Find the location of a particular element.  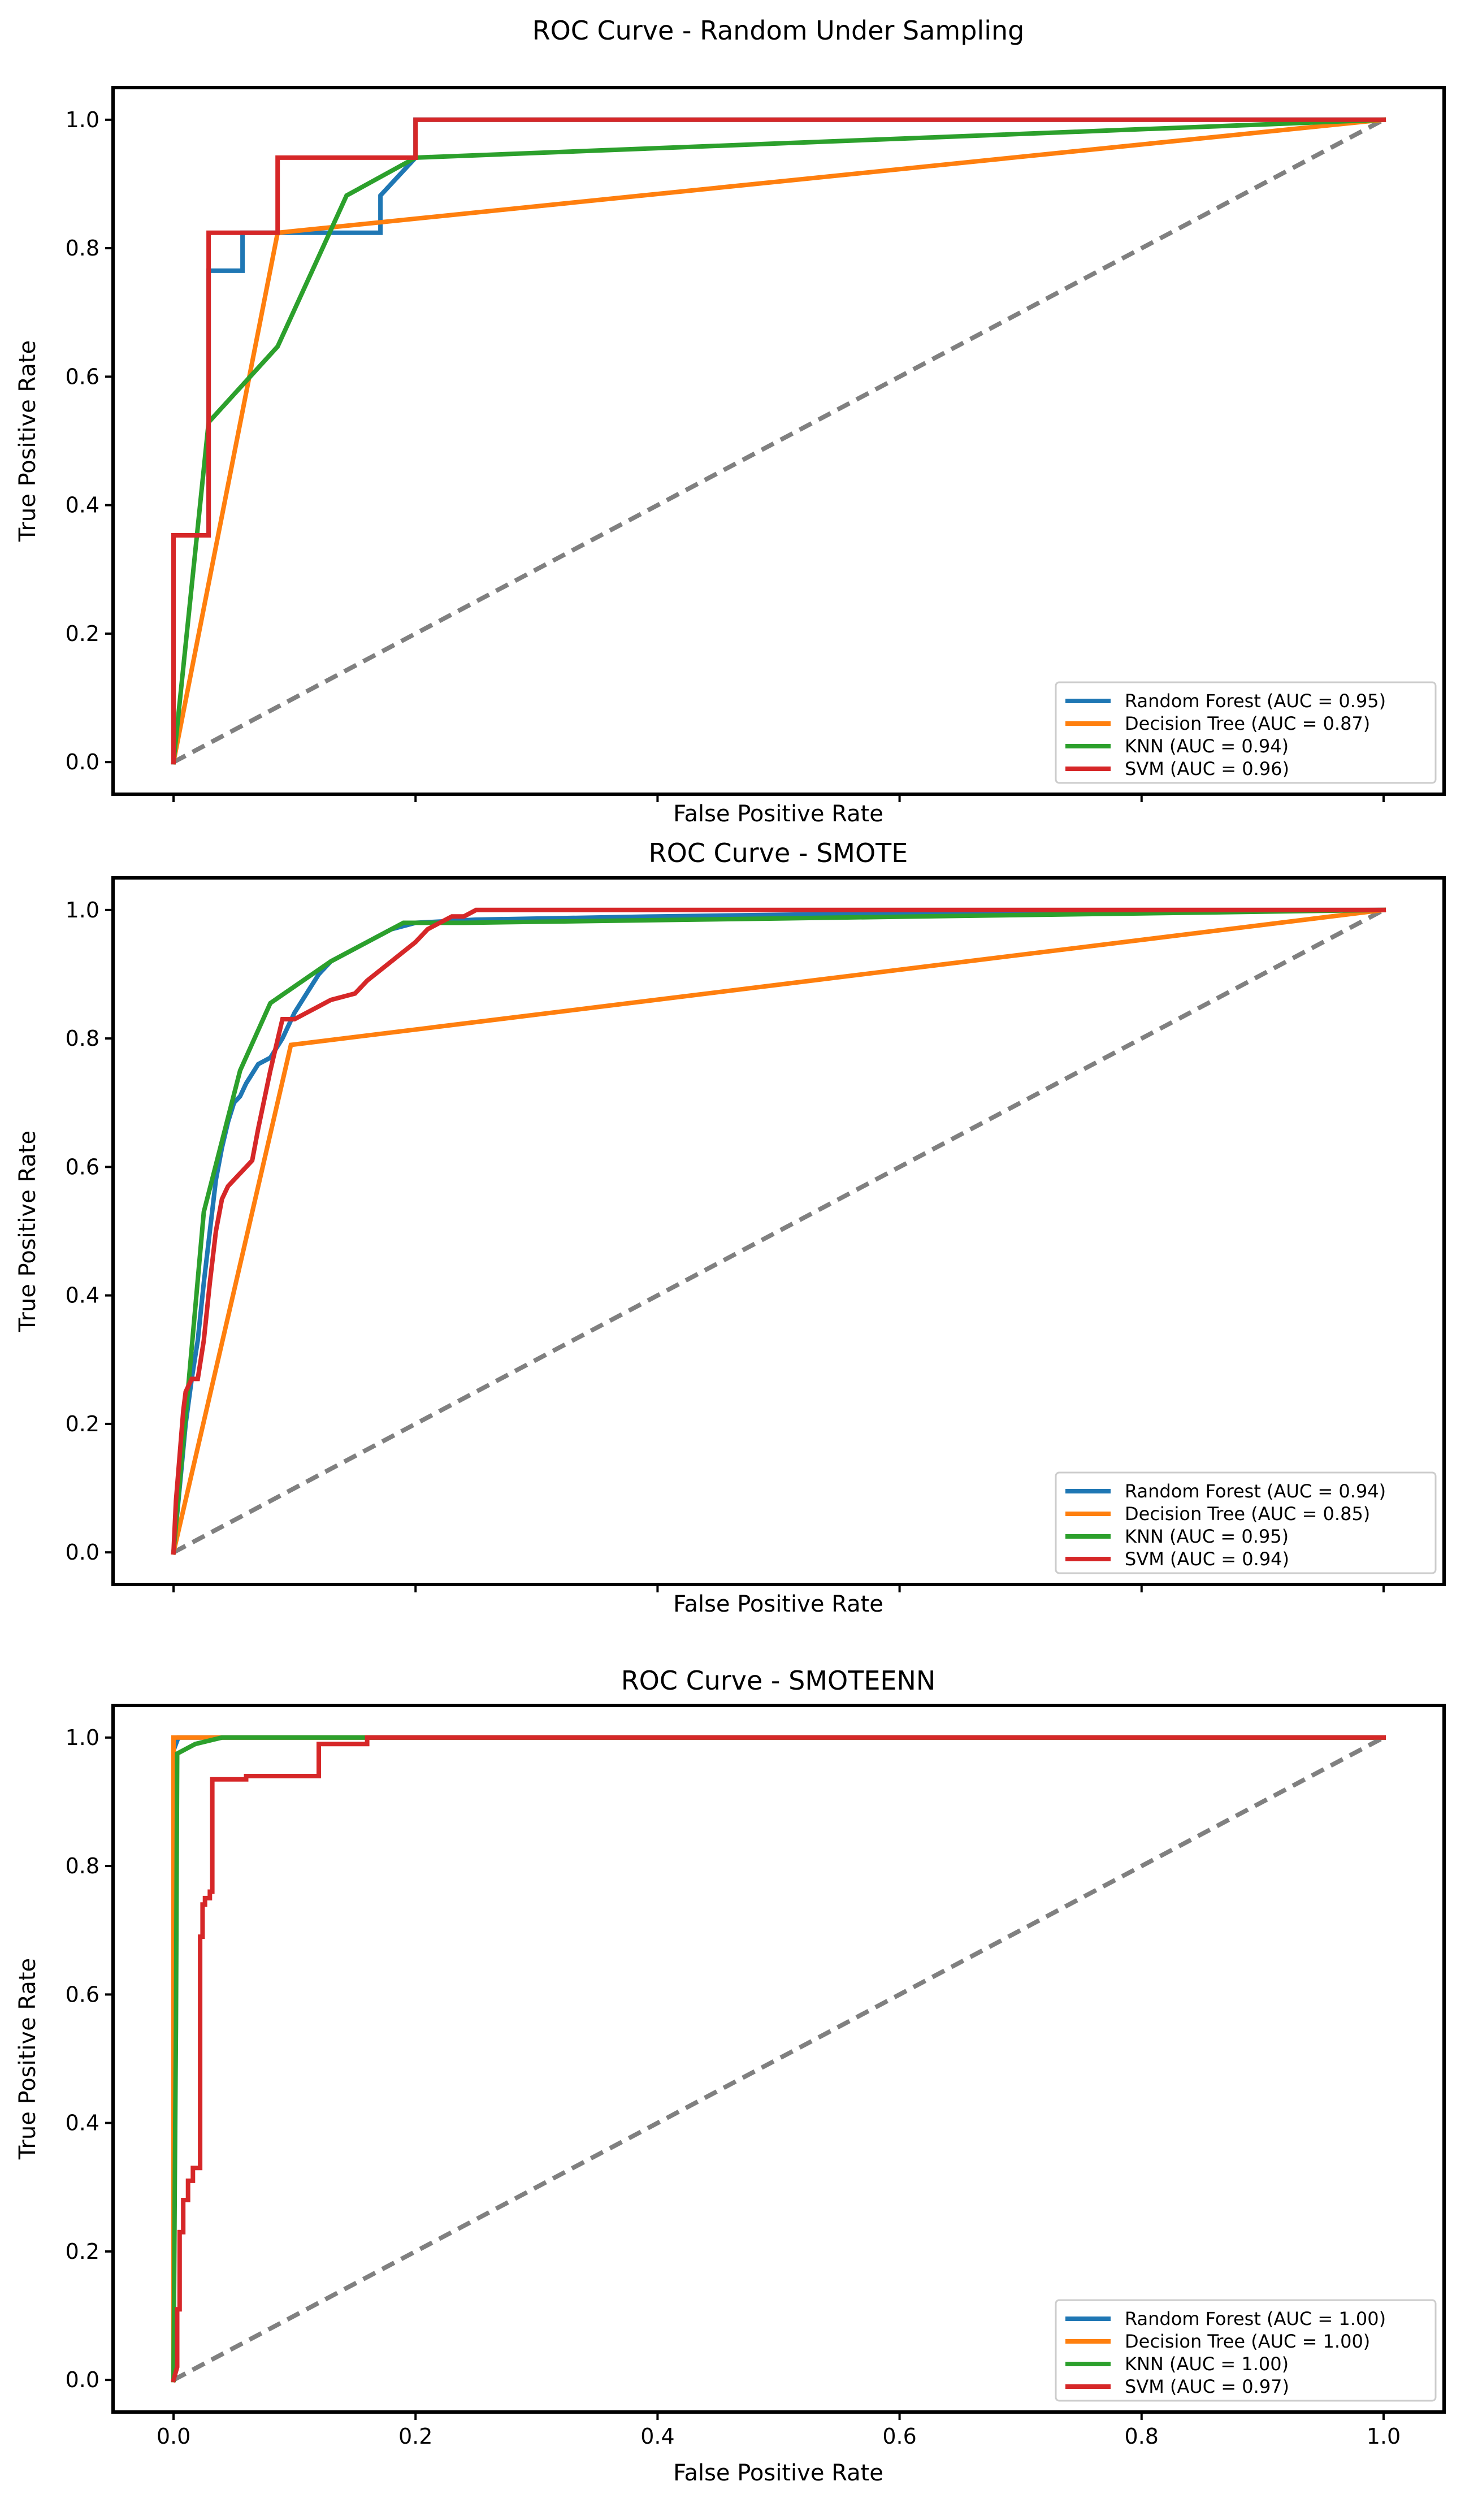

legend-label-knn: KNN (AUC = 0.95) is located at coordinates (1207, 1536).